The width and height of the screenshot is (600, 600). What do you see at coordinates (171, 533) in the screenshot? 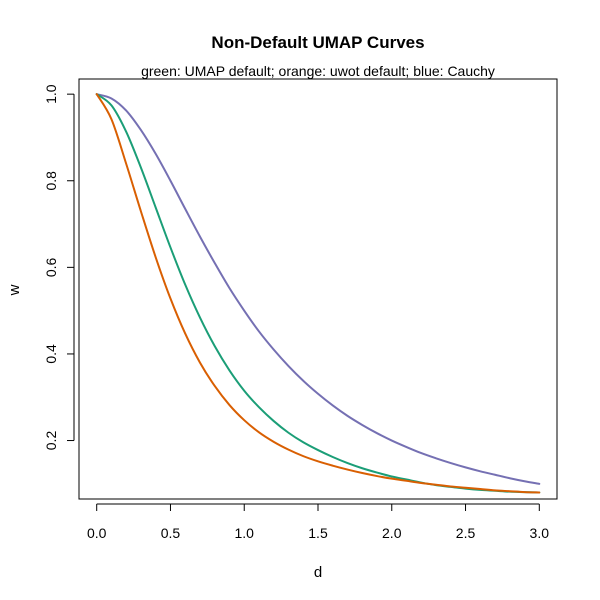
I see `x-tick-label: 0.5` at bounding box center [171, 533].